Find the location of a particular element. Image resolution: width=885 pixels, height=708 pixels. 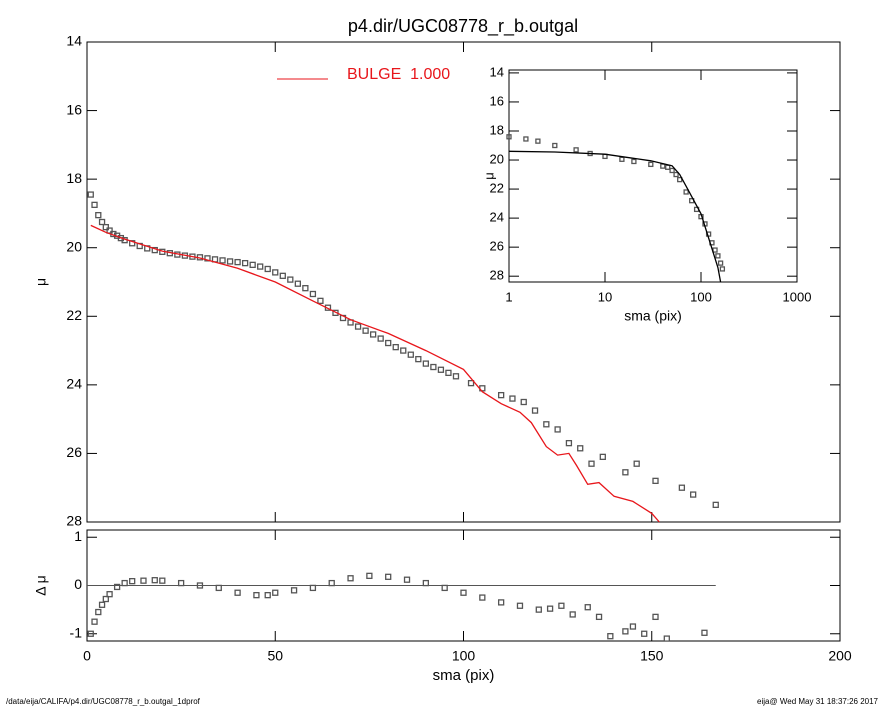

x-axis-label: sma (pix) is located at coordinates (464, 675).